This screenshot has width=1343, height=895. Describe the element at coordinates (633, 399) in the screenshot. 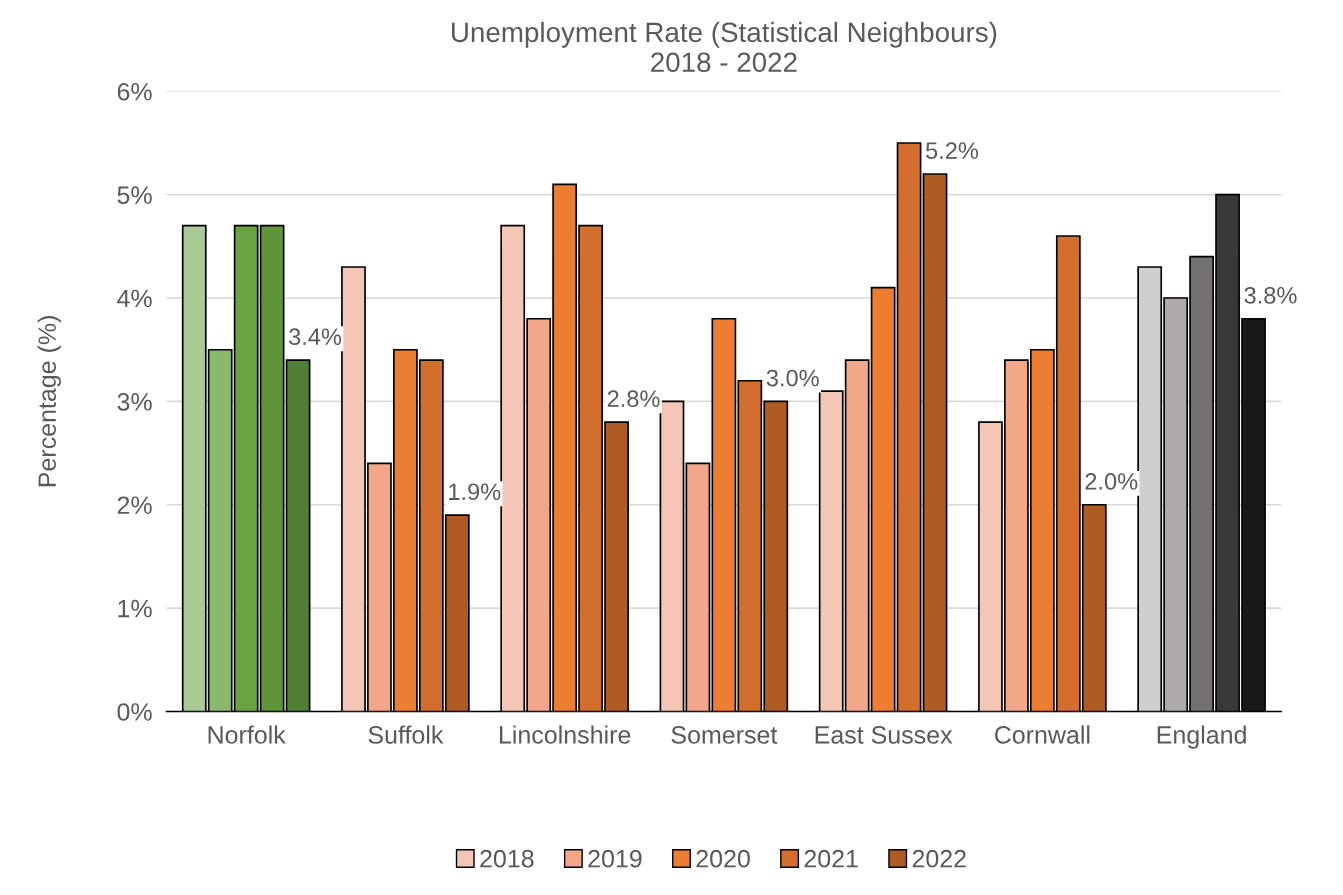

I see `data-label: 2.8%` at that location.